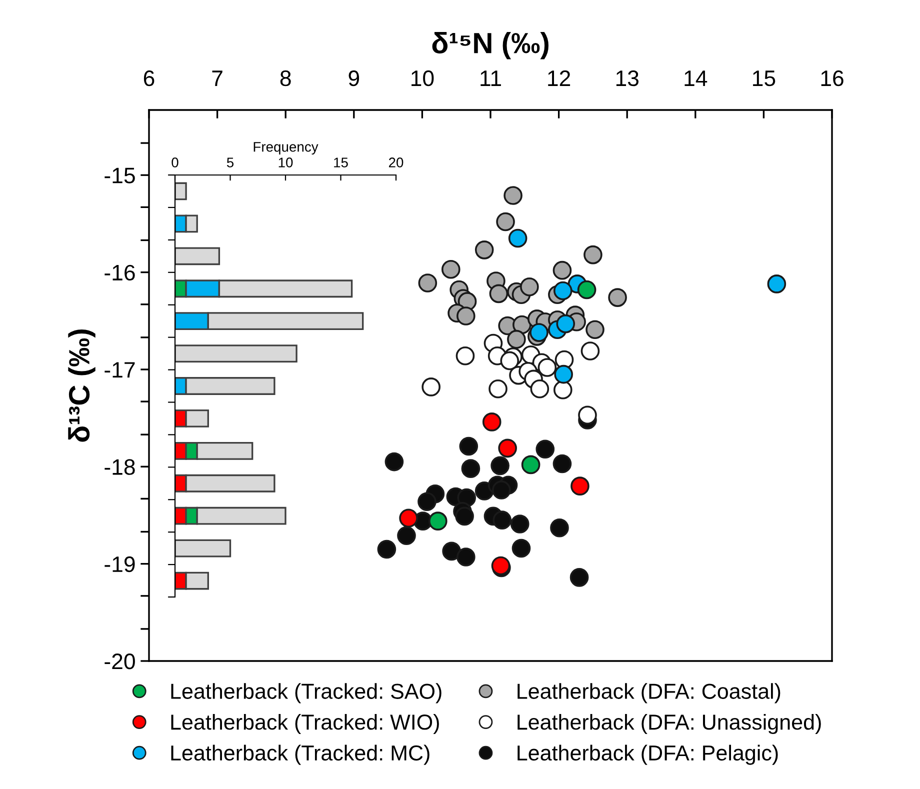 This screenshot has height=789, width=920. I want to click on x-tick-label: 14, so click(696, 78).